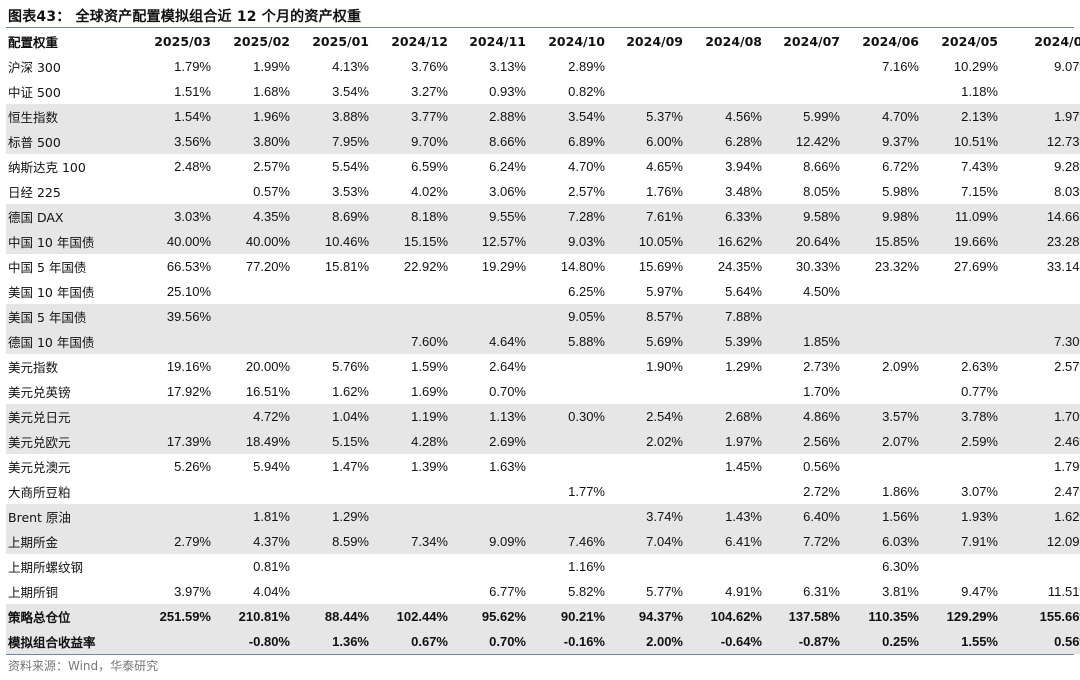  Describe the element at coordinates (507, 366) in the screenshot. I see `table-cell: 2.64%` at that location.